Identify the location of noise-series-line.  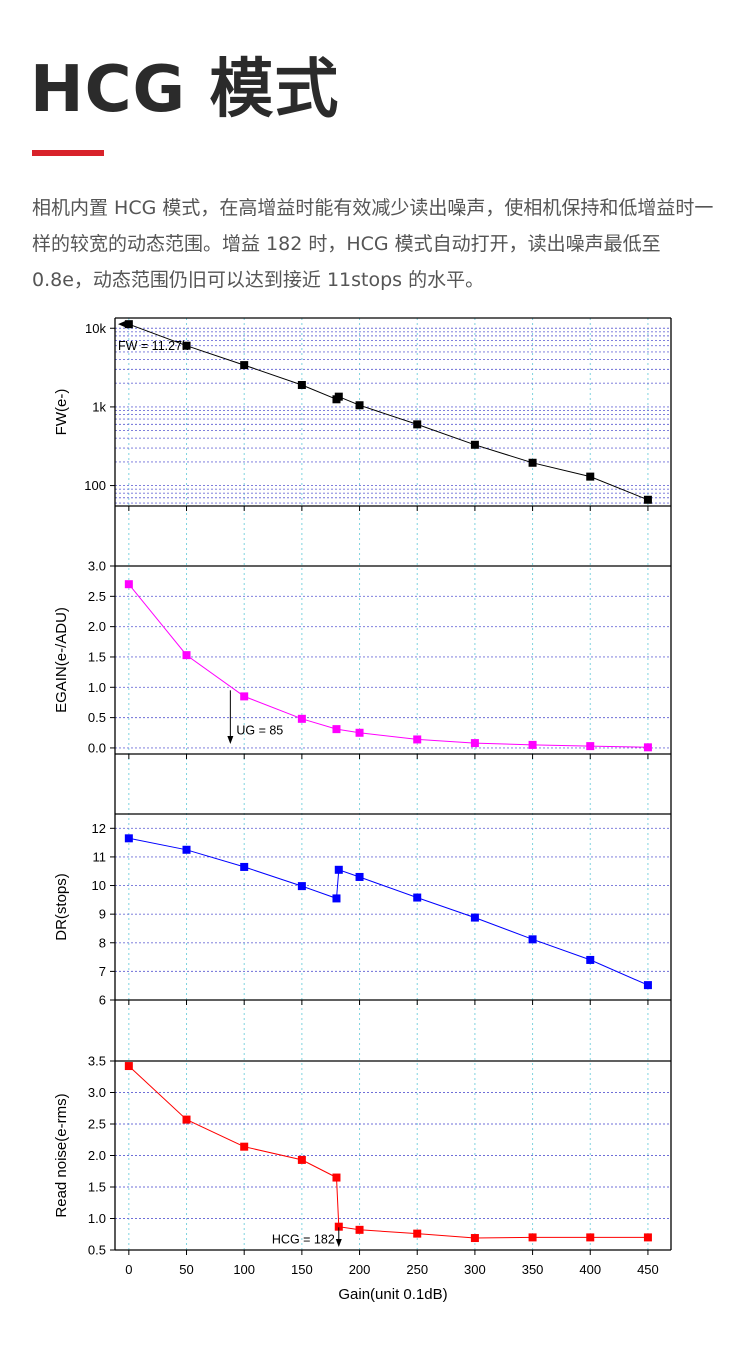
(388, 1152).